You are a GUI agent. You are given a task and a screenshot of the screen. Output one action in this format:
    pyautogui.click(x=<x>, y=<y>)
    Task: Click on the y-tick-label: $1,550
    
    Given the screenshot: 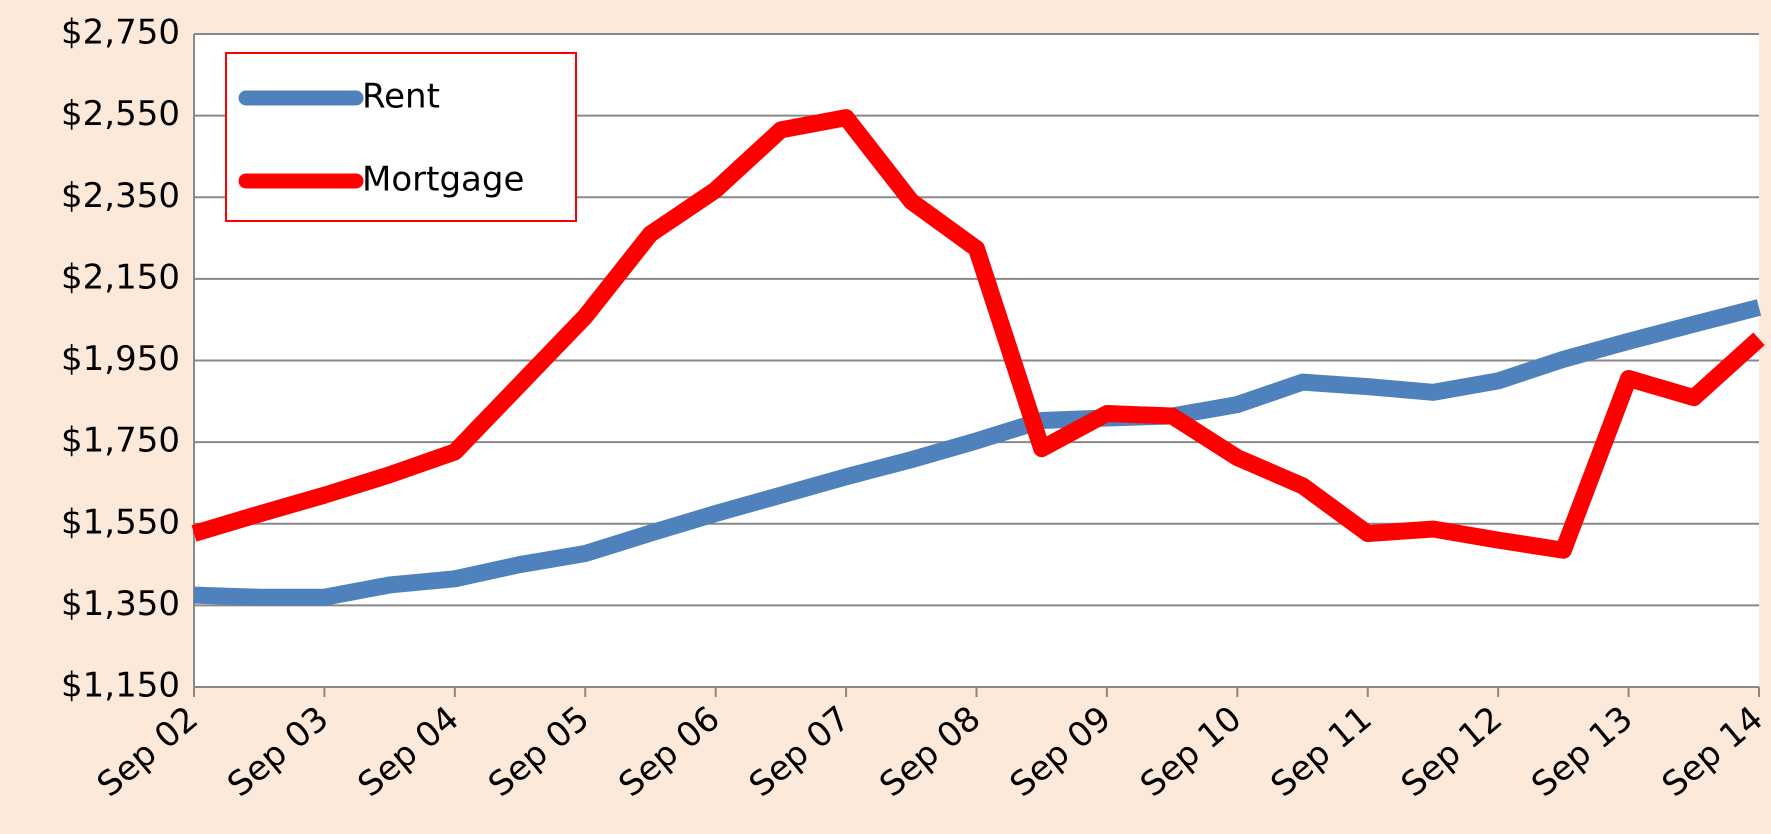 What is the action you would take?
    pyautogui.click(x=120, y=522)
    